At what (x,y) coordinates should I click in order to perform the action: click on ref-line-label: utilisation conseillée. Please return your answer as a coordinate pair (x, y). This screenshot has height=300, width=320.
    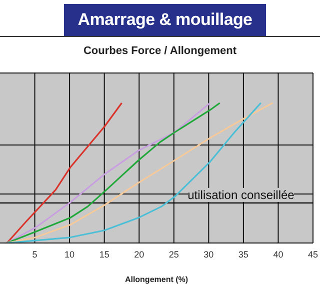
    Looking at the image, I should click on (241, 195).